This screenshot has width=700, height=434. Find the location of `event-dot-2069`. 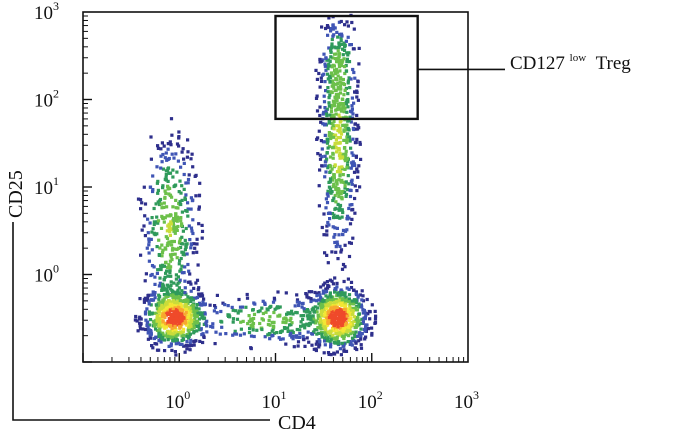

event-dot-2069 is located at coordinates (254, 318).